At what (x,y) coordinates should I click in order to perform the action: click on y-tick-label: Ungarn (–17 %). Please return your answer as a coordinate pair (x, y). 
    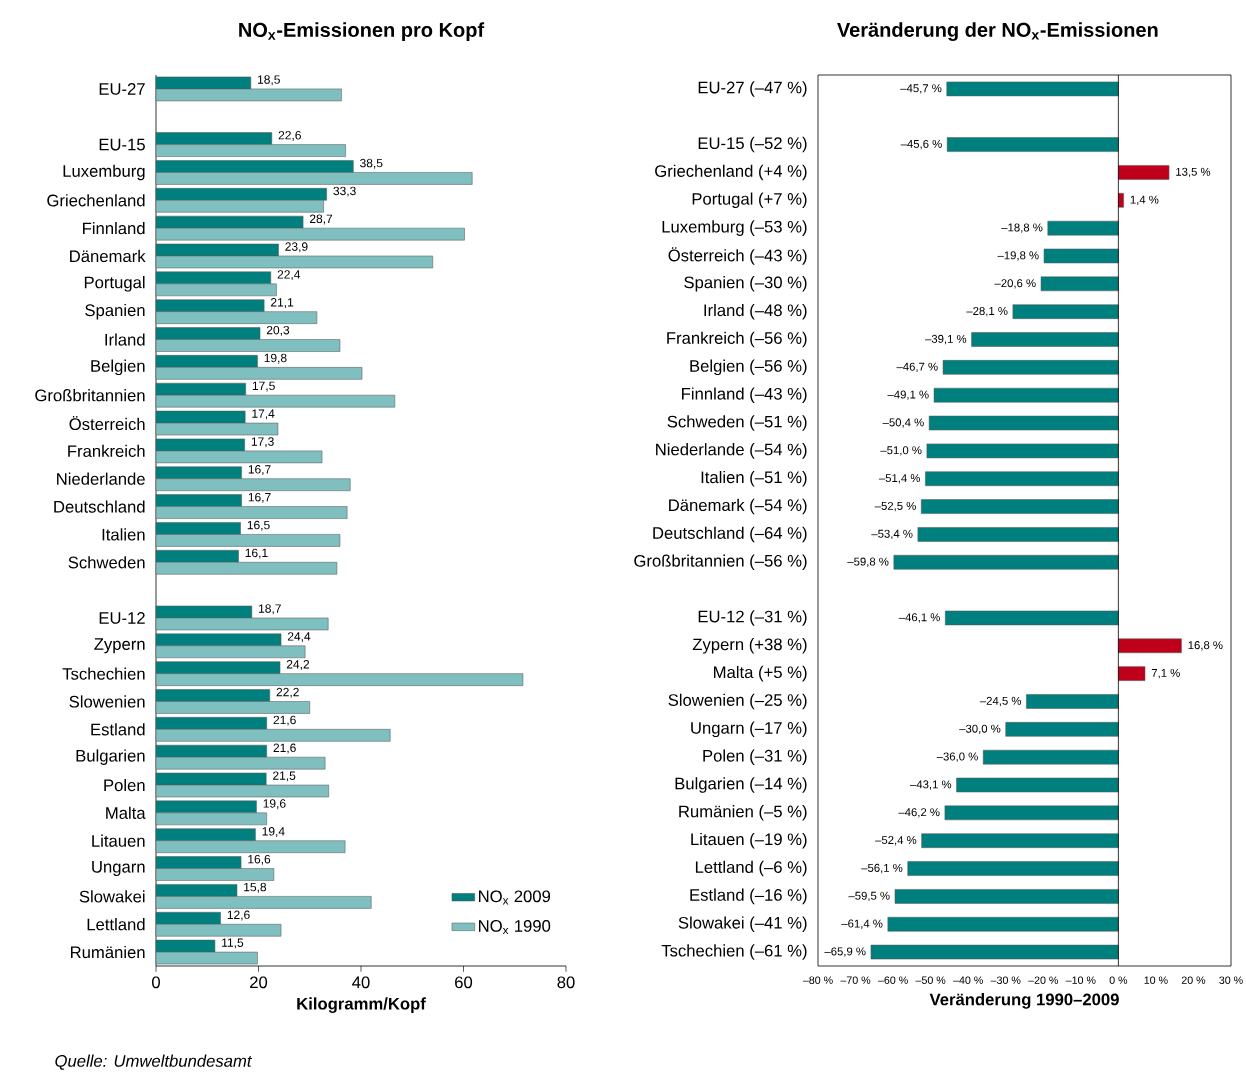
    Looking at the image, I should click on (749, 729).